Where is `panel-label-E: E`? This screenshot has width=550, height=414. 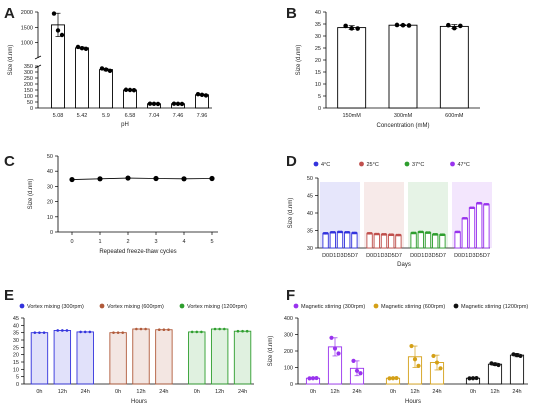
panel-label-E: E is located at coordinates (9, 295).